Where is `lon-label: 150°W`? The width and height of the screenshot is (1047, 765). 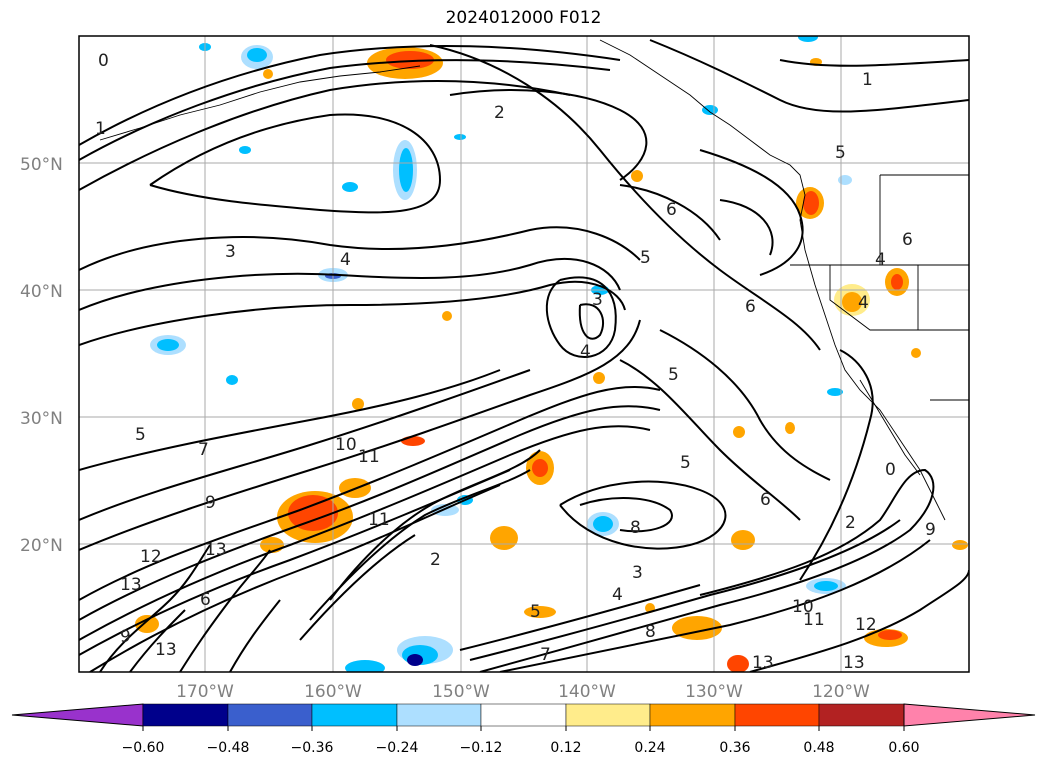 lon-label: 150°W is located at coordinates (461, 692).